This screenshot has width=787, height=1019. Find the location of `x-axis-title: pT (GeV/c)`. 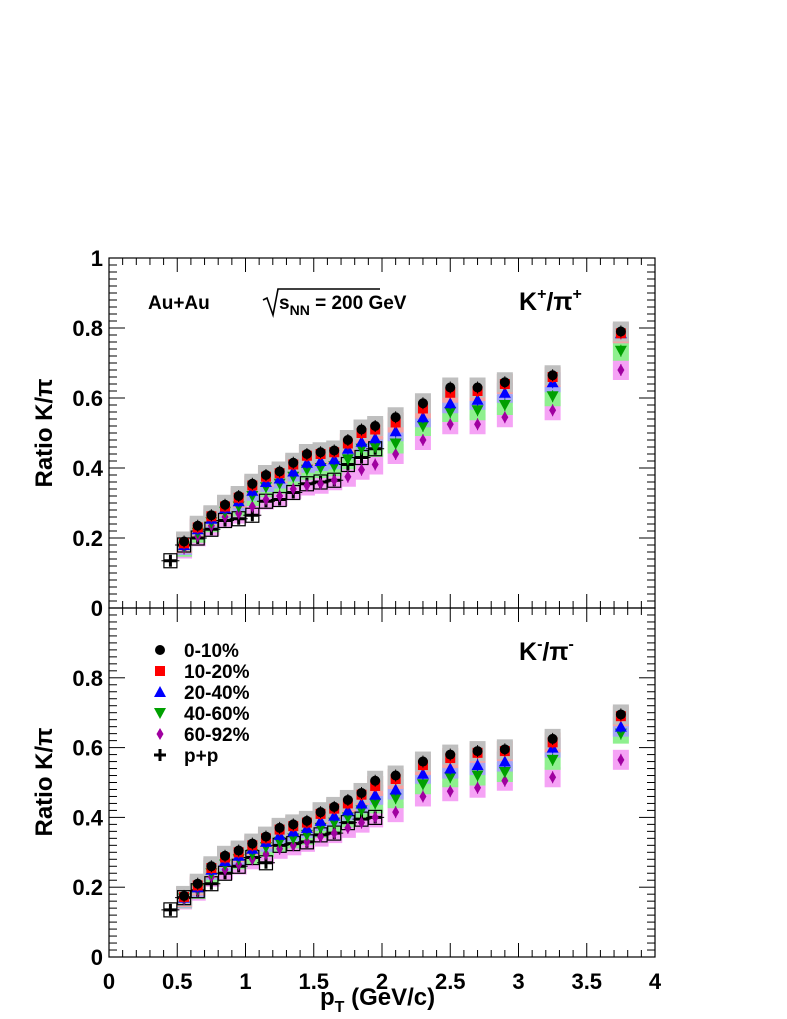

x-axis-title: pT (GeV/c) is located at coordinates (377, 1000).